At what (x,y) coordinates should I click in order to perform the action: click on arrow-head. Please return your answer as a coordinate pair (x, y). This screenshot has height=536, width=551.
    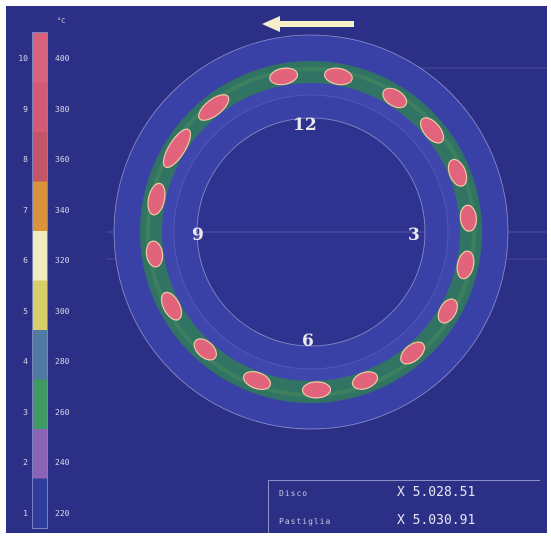
    Looking at the image, I should click on (271, 24).